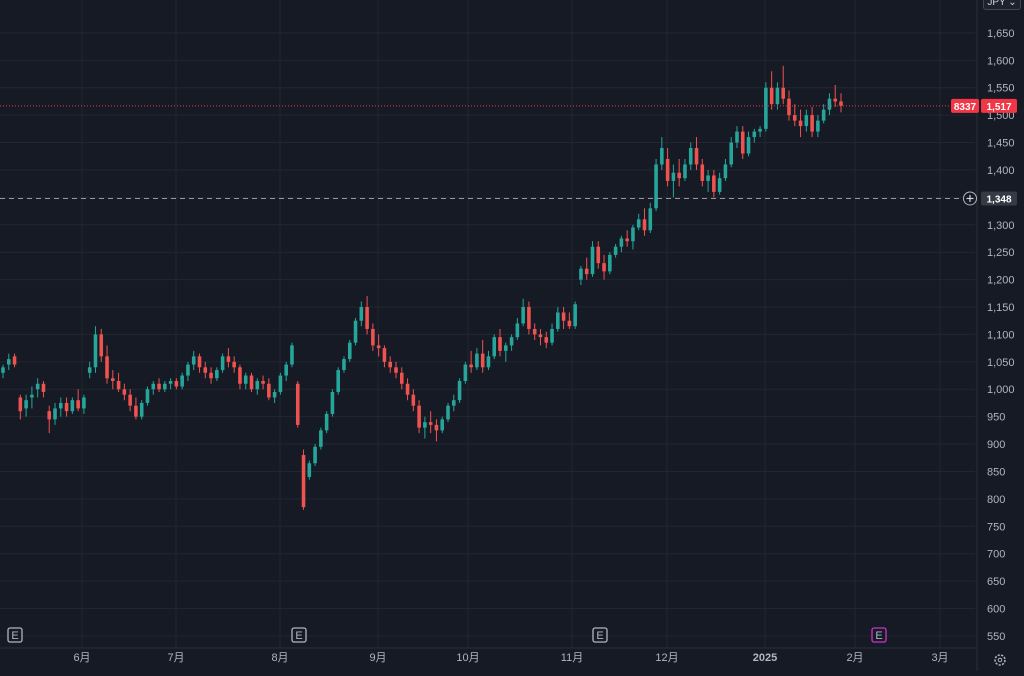 The height and width of the screenshot is (676, 1024). I want to click on symbol-badge, so click(965, 105).